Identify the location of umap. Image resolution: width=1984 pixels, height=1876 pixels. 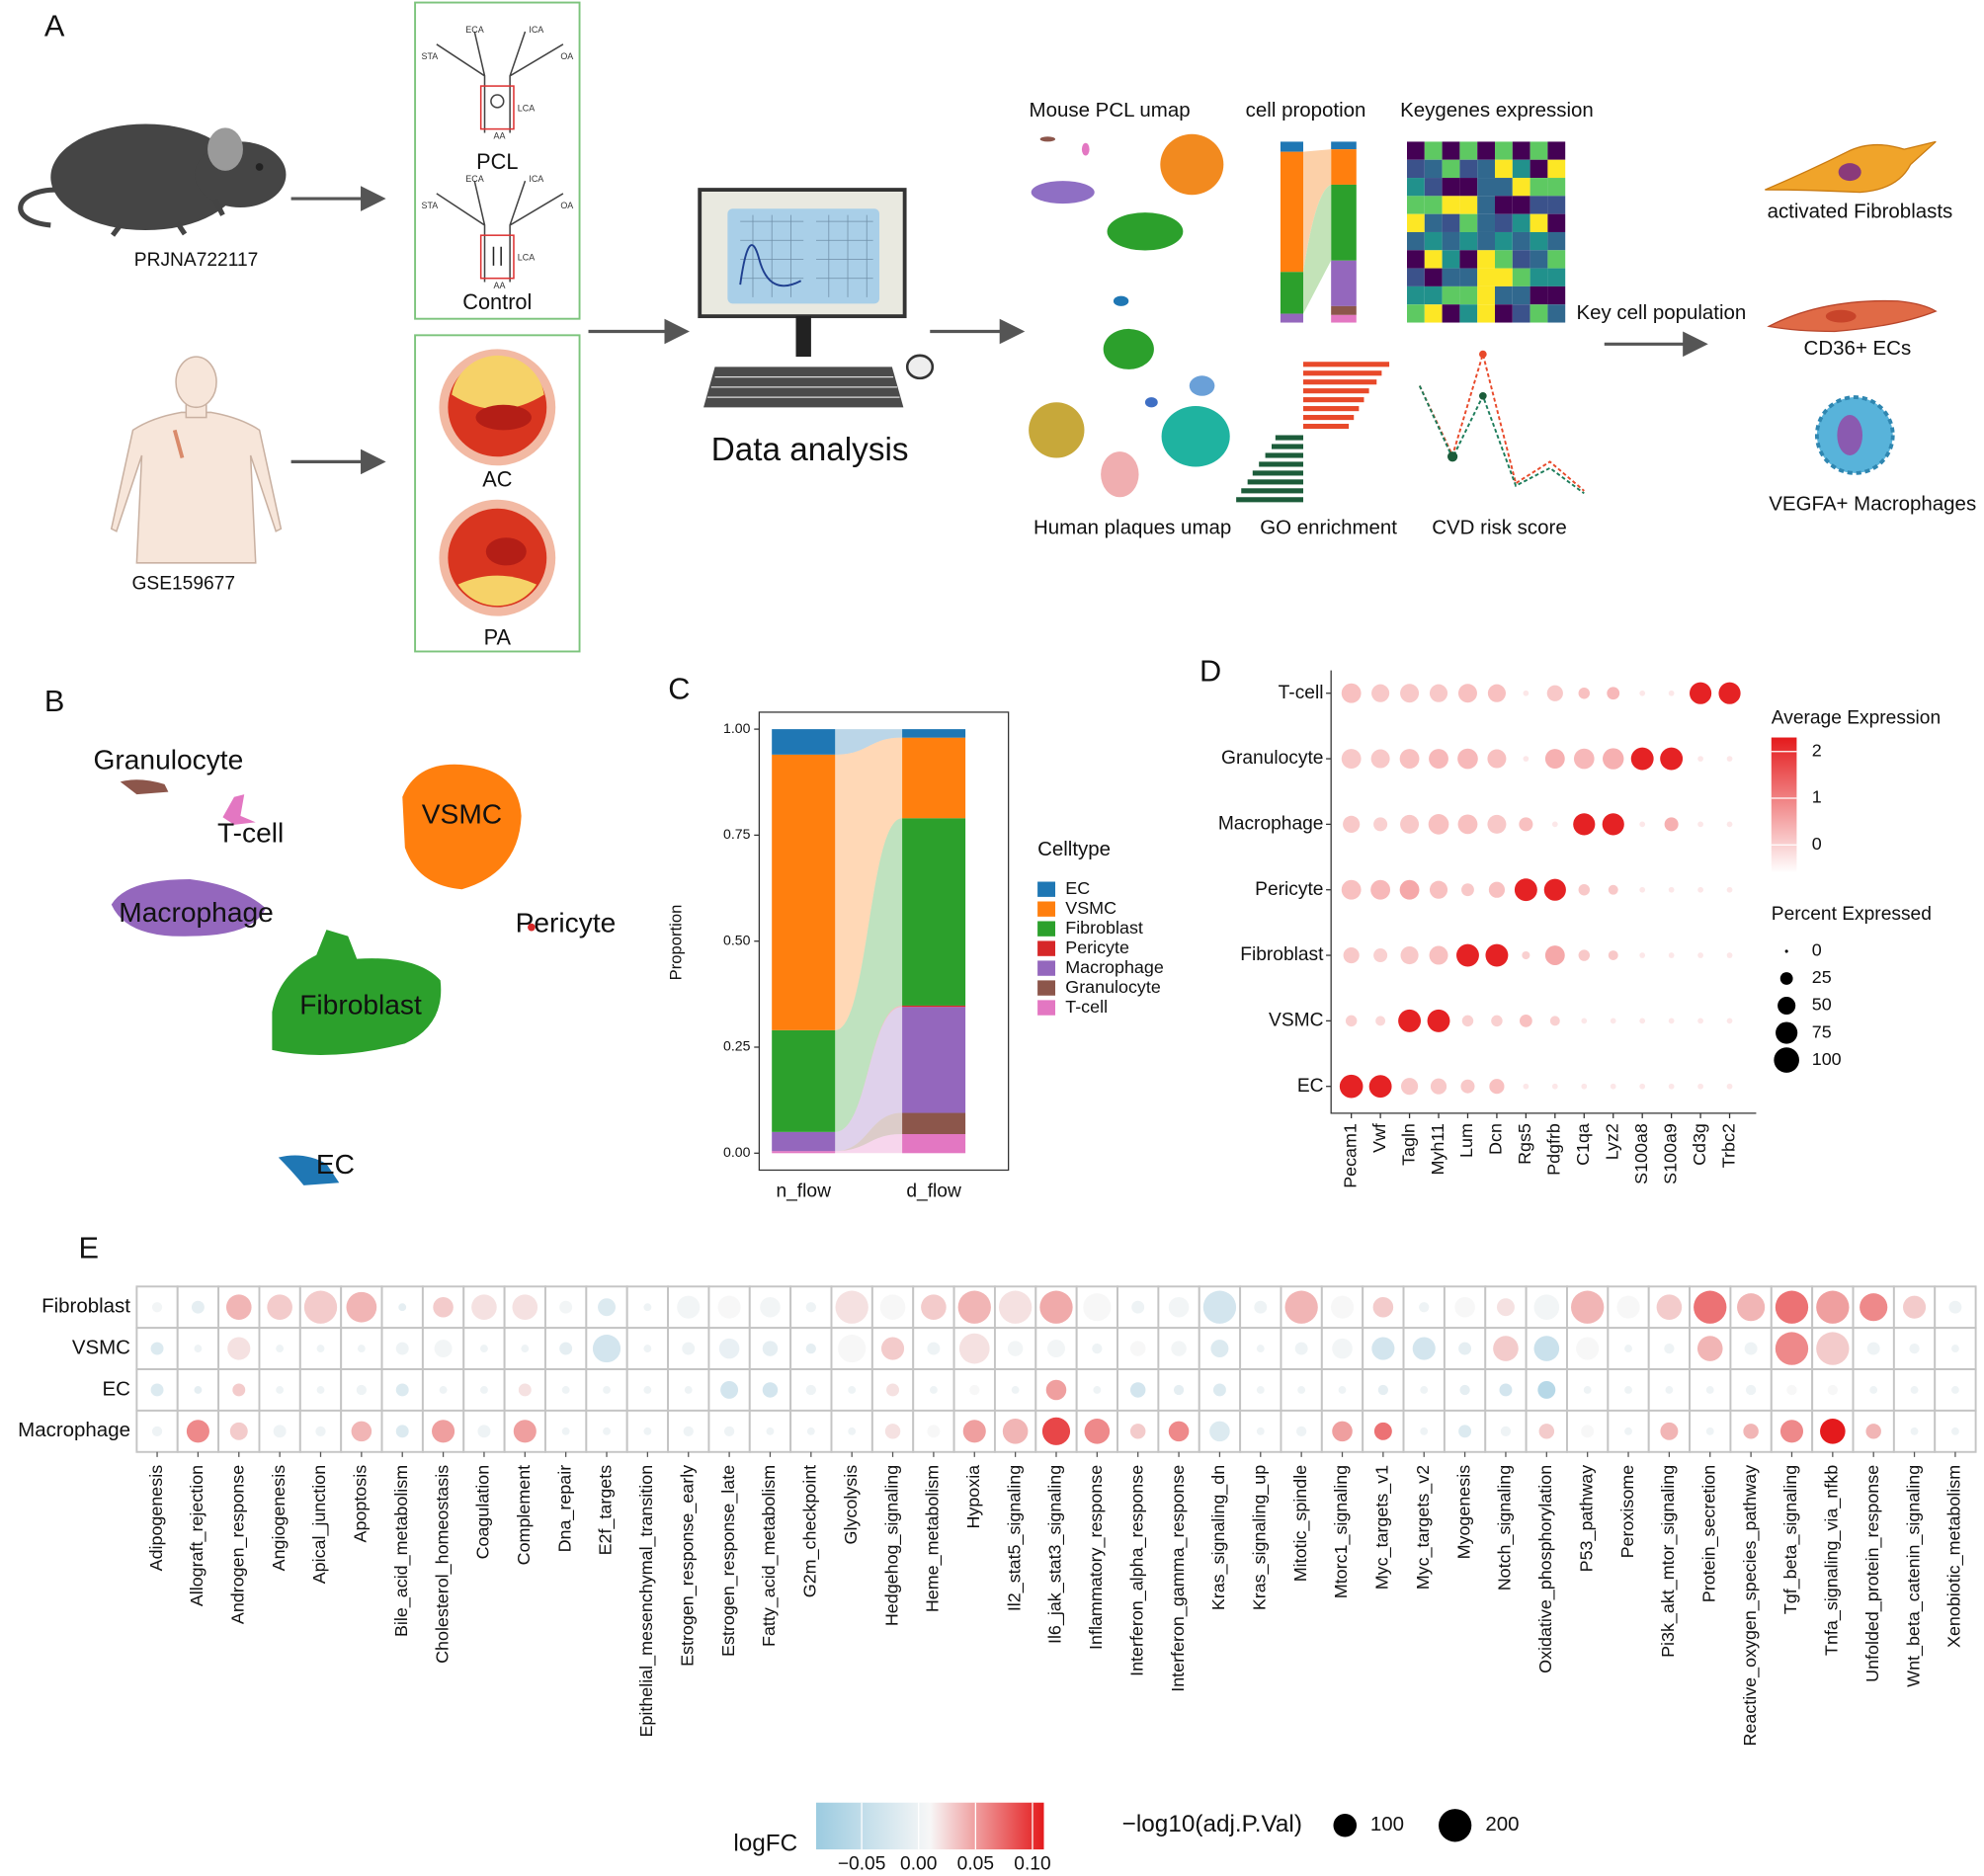
(323, 974).